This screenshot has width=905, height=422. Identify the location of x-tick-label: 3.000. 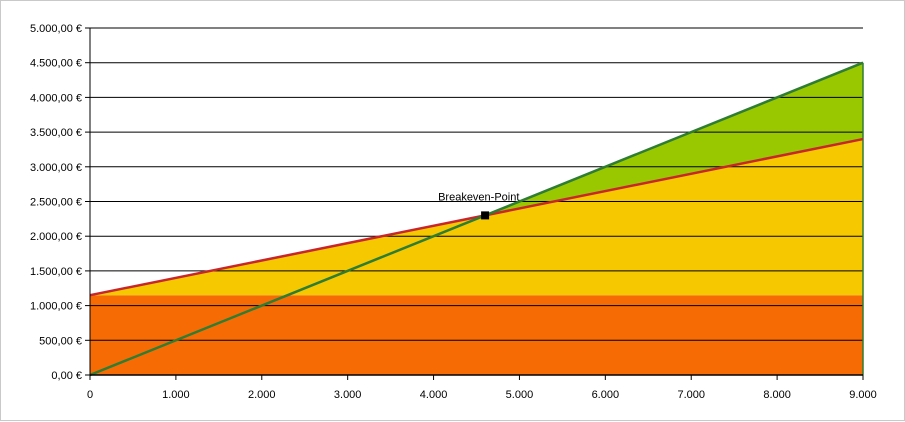
(348, 395).